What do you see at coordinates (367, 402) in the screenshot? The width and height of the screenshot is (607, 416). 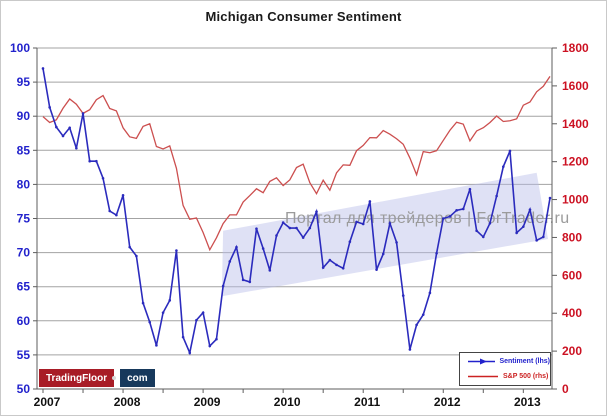 I see `x-tick-label: 2011` at bounding box center [367, 402].